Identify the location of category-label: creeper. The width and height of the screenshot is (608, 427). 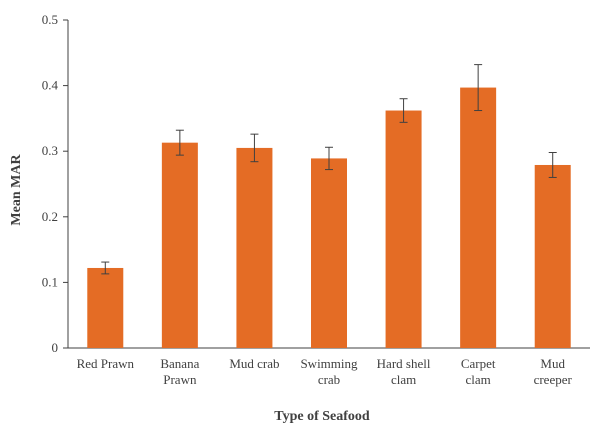
(553, 379).